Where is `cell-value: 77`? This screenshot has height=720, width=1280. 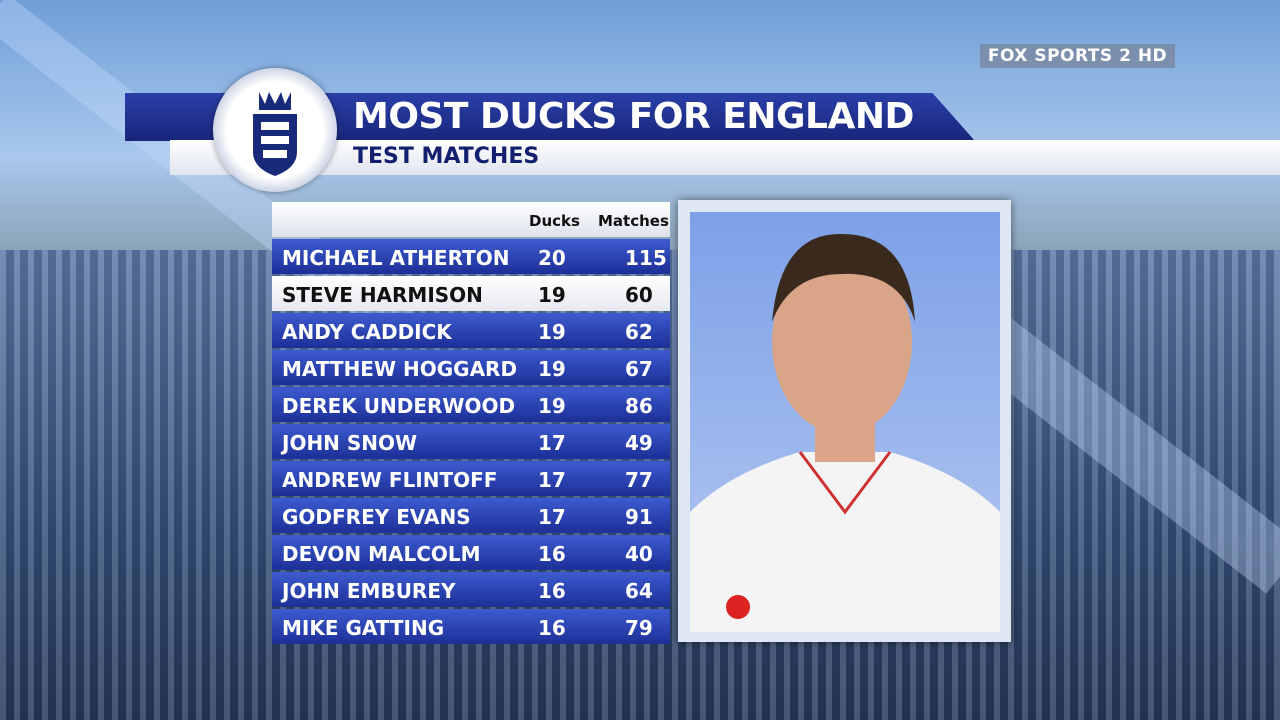 cell-value: 77 is located at coordinates (639, 480).